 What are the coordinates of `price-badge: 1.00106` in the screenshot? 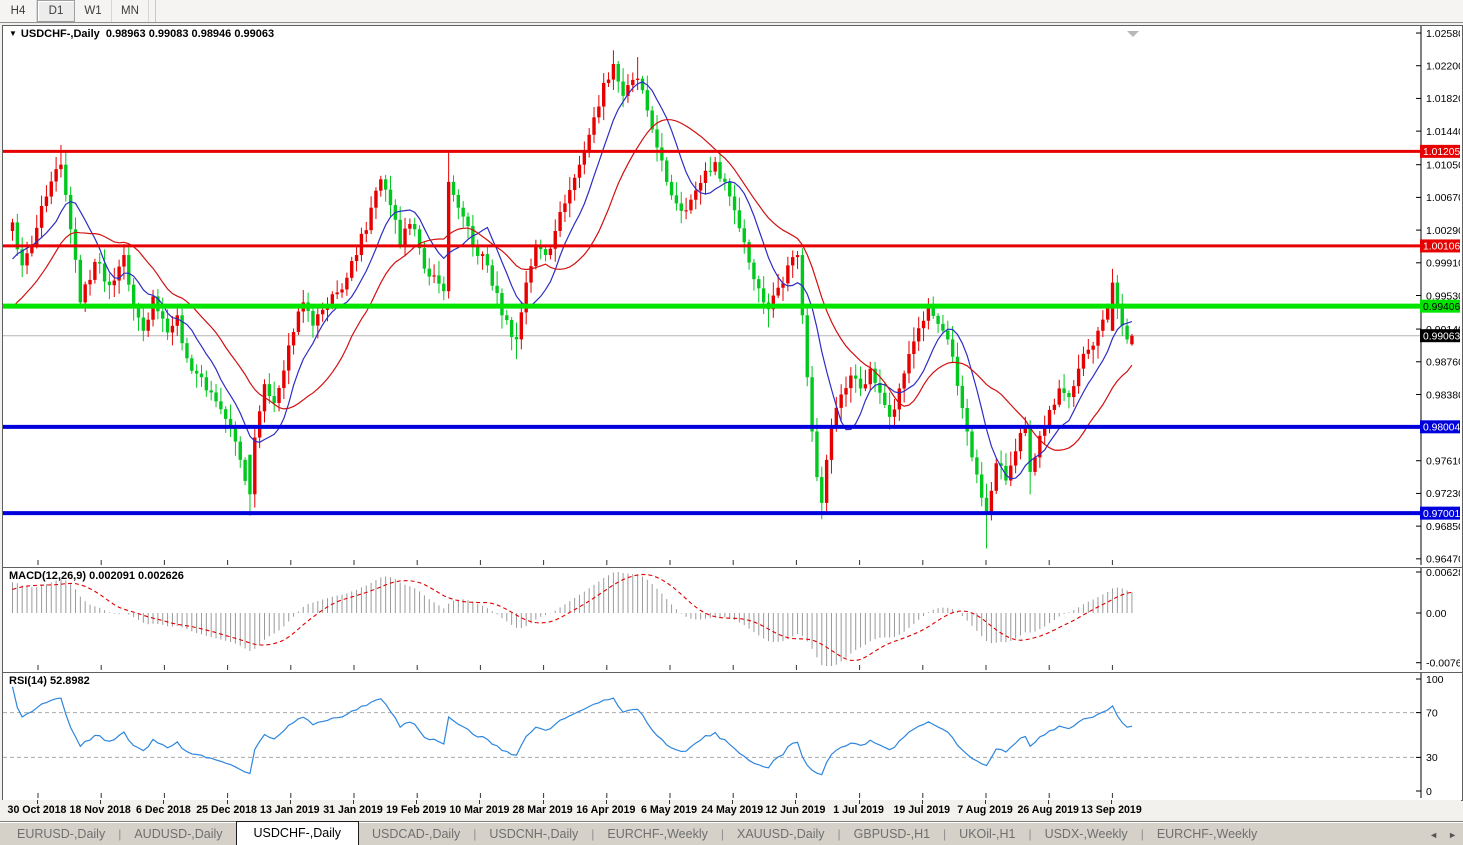 It's located at (1440, 246).